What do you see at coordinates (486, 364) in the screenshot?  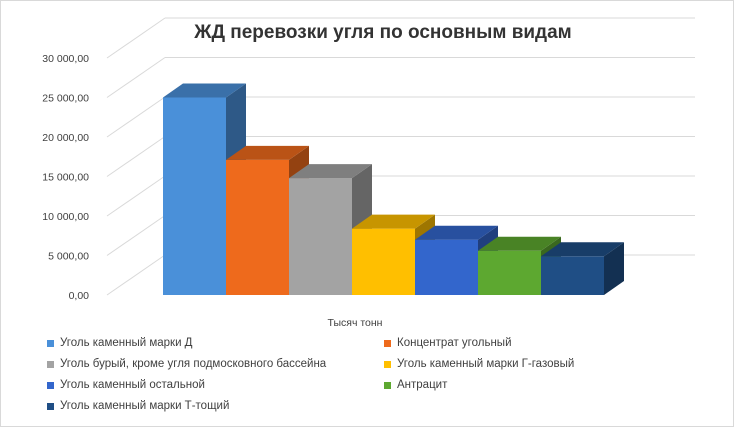 I see `legend-label: Уголь каменный марки Г-газовый` at bounding box center [486, 364].